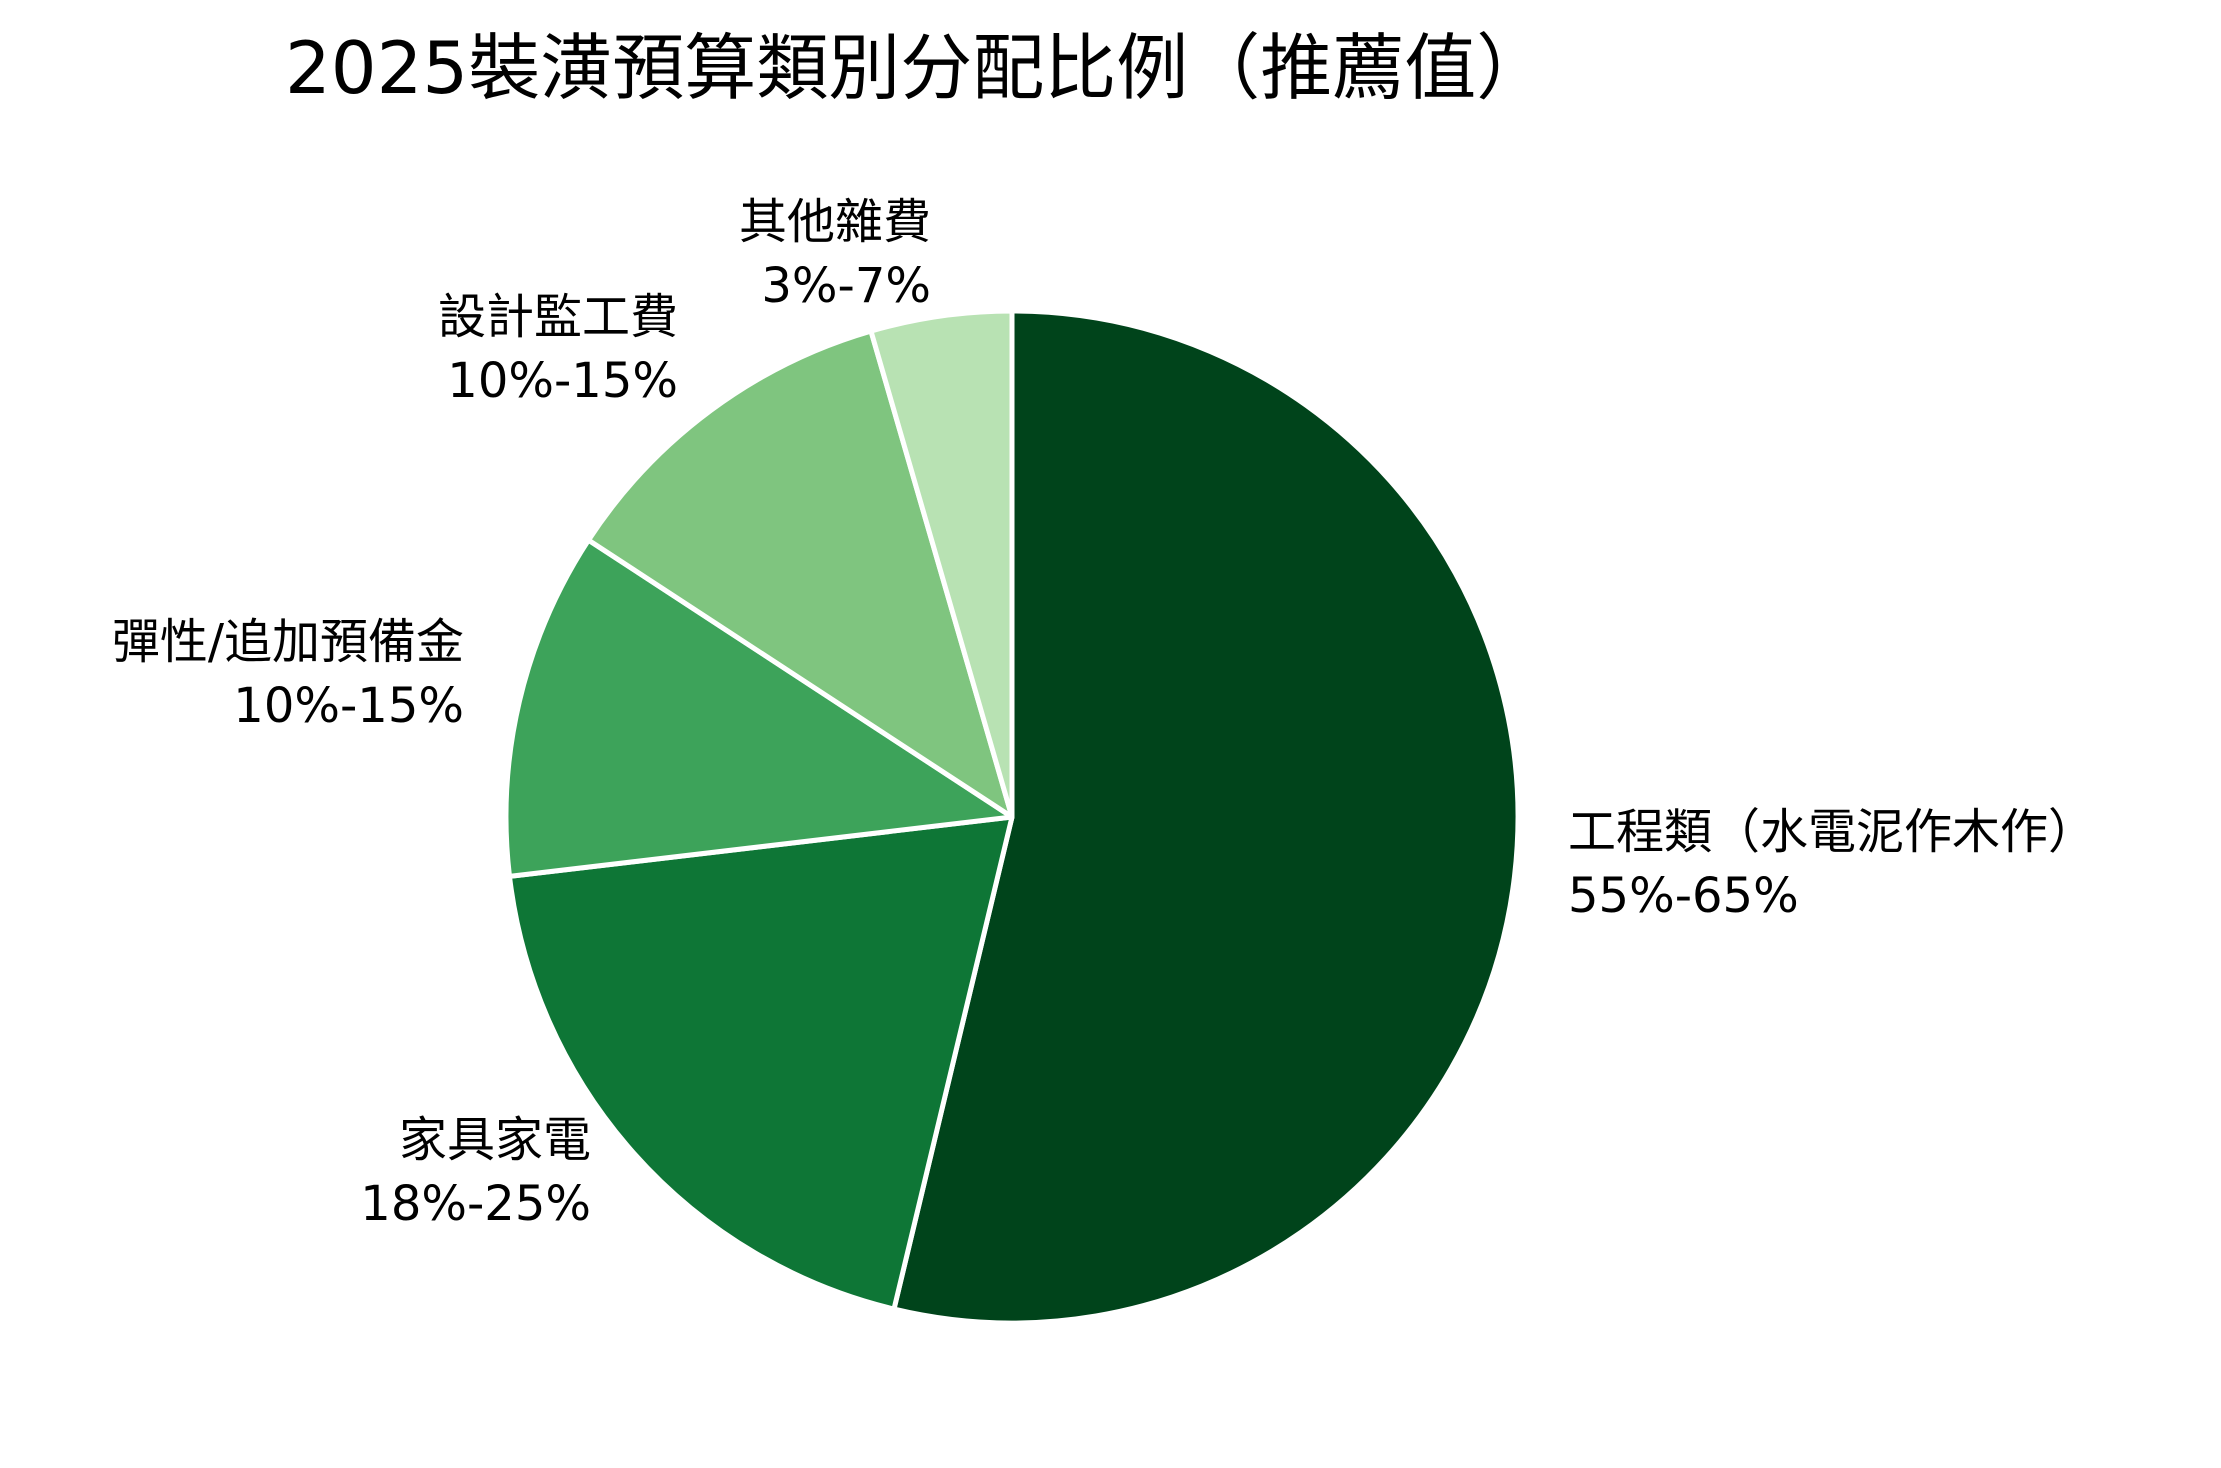  What do you see at coordinates (475, 1204) in the screenshot?
I see `slice-label-range: 18%-25%` at bounding box center [475, 1204].